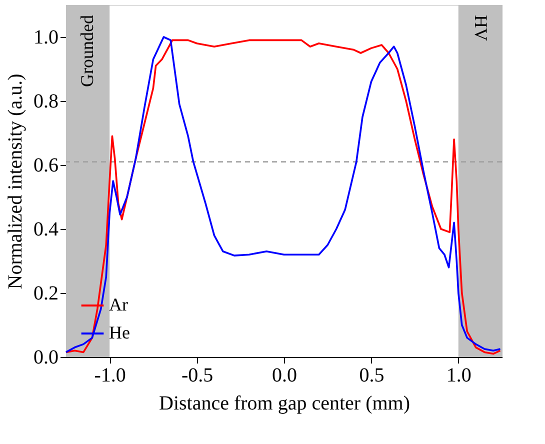 The height and width of the screenshot is (444, 545). What do you see at coordinates (46, 37) in the screenshot?
I see `y-tick-label: 1.0` at bounding box center [46, 37].